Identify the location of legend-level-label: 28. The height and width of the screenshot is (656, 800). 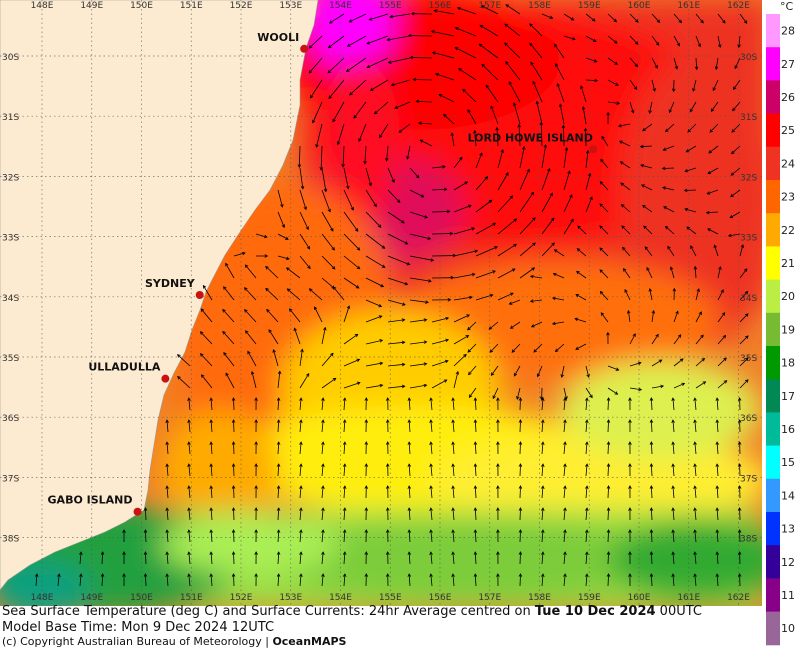
(788, 31).